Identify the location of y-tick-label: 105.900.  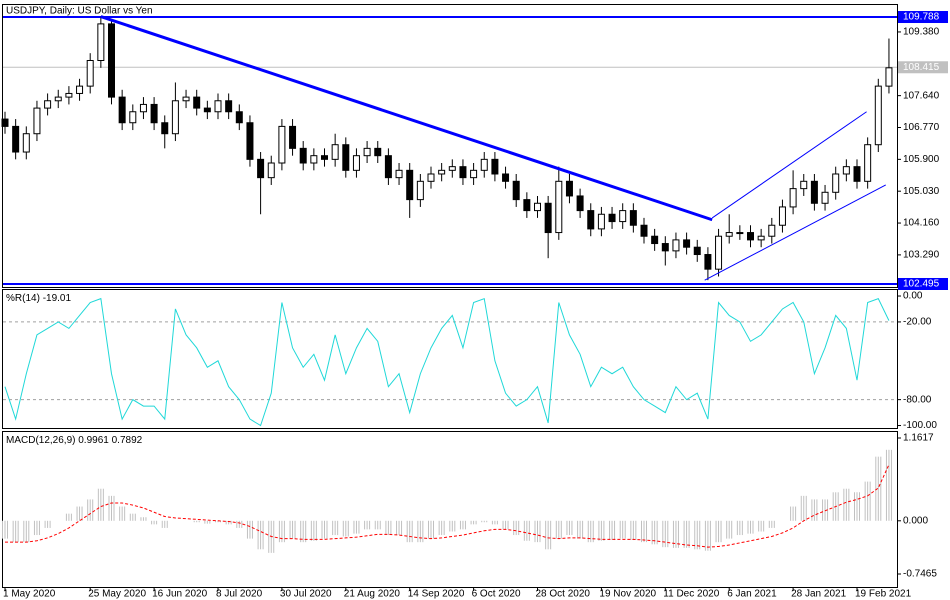
(921, 159).